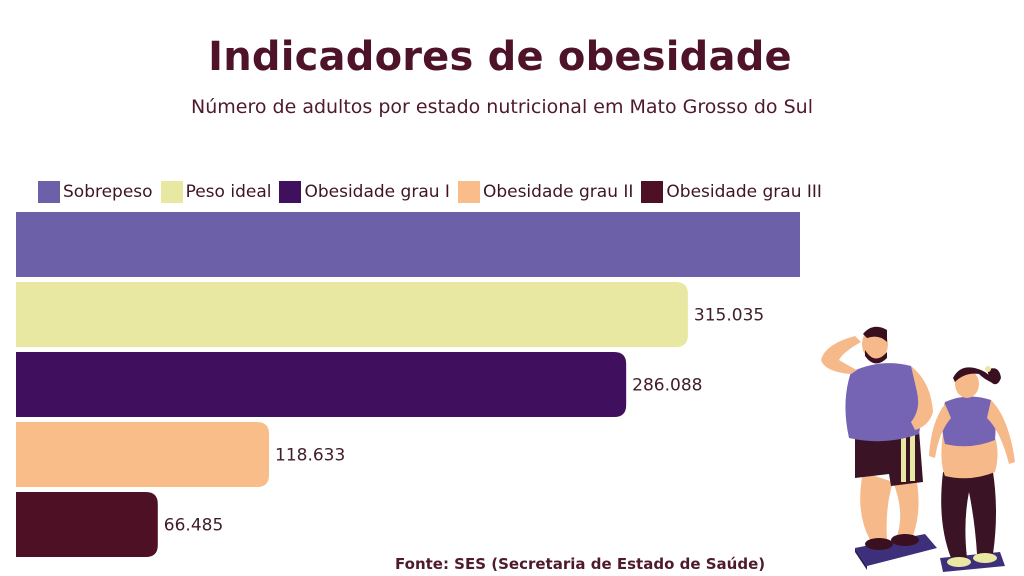  I want to click on bar-value-label: 286.088, so click(667, 386).